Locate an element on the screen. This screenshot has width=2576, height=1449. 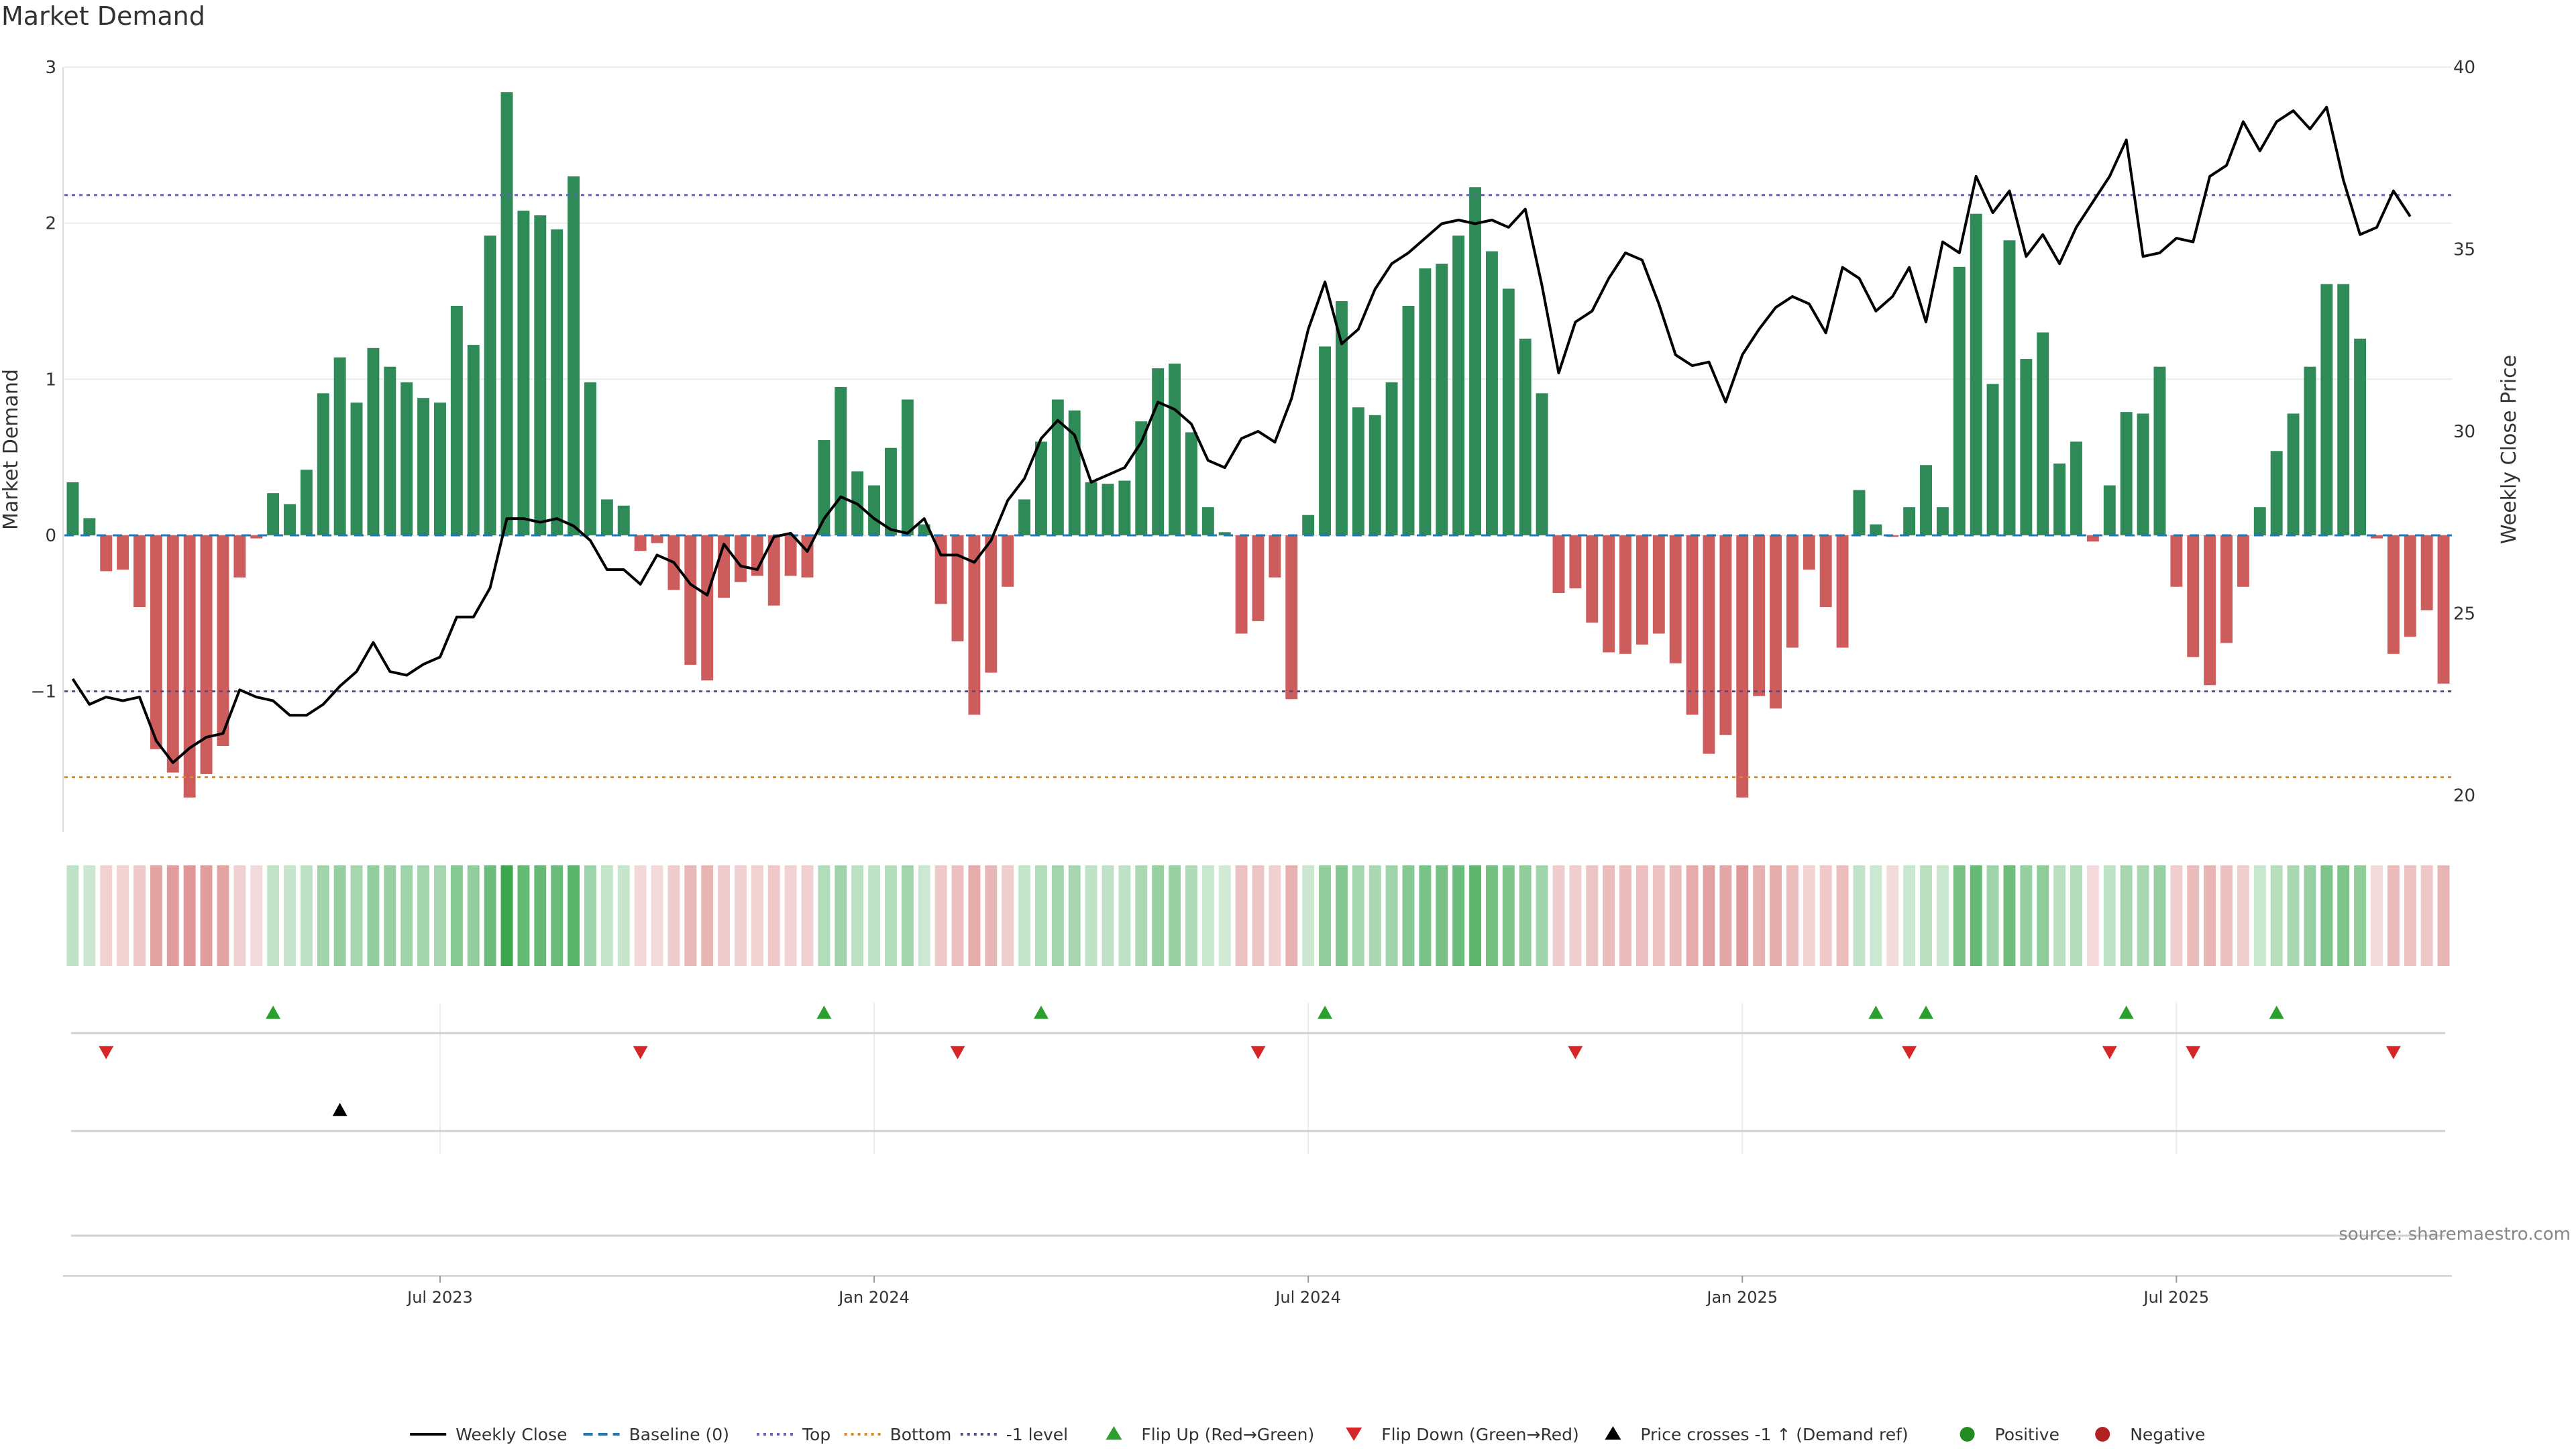
x-tick-label: Jul 2024 is located at coordinates (1307, 1297).